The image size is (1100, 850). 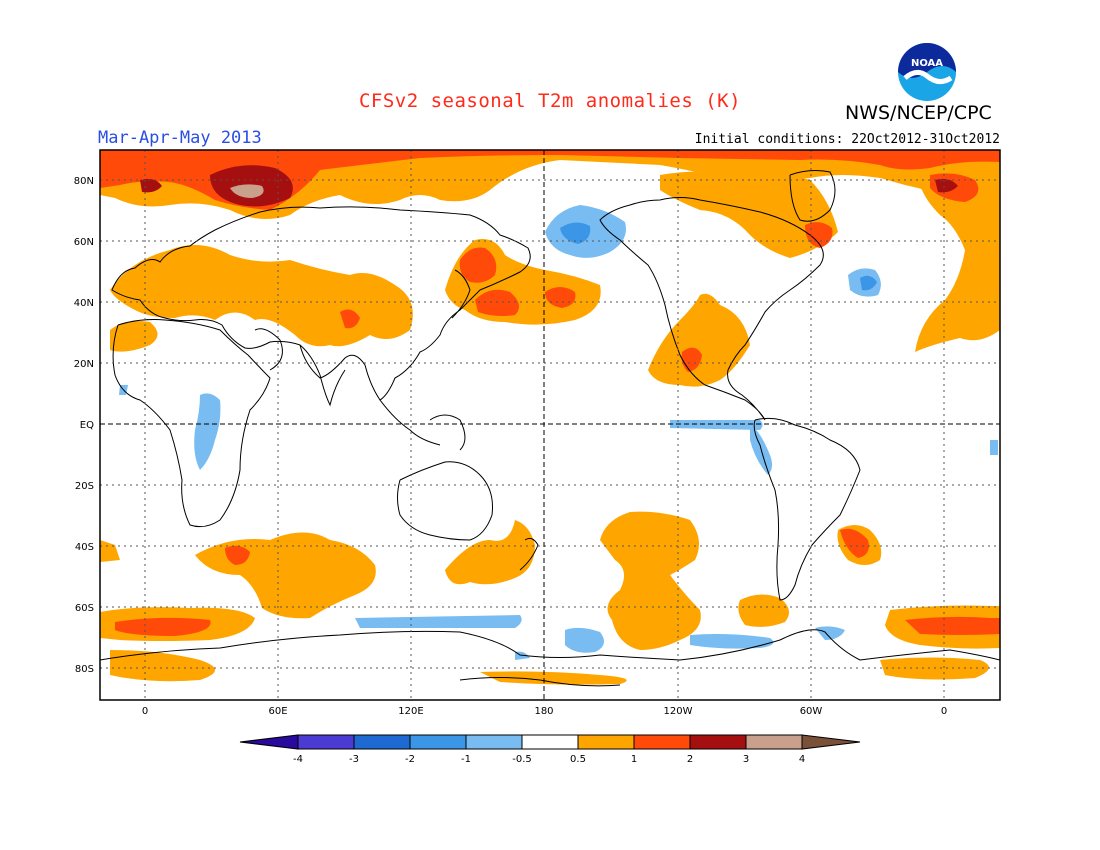 What do you see at coordinates (84, 181) in the screenshot?
I see `lat-label: 80N` at bounding box center [84, 181].